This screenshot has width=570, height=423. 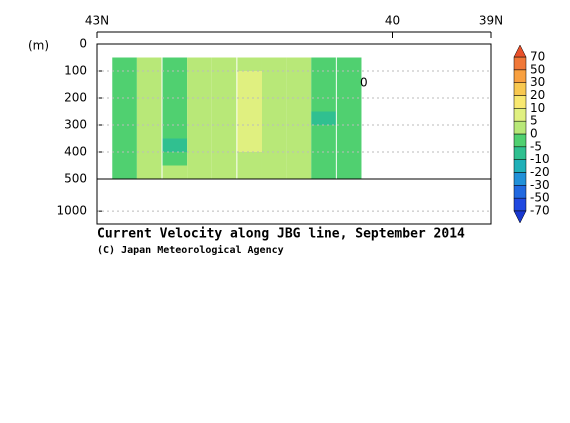 What do you see at coordinates (75, 125) in the screenshot?
I see `y-tick-label: 300` at bounding box center [75, 125].